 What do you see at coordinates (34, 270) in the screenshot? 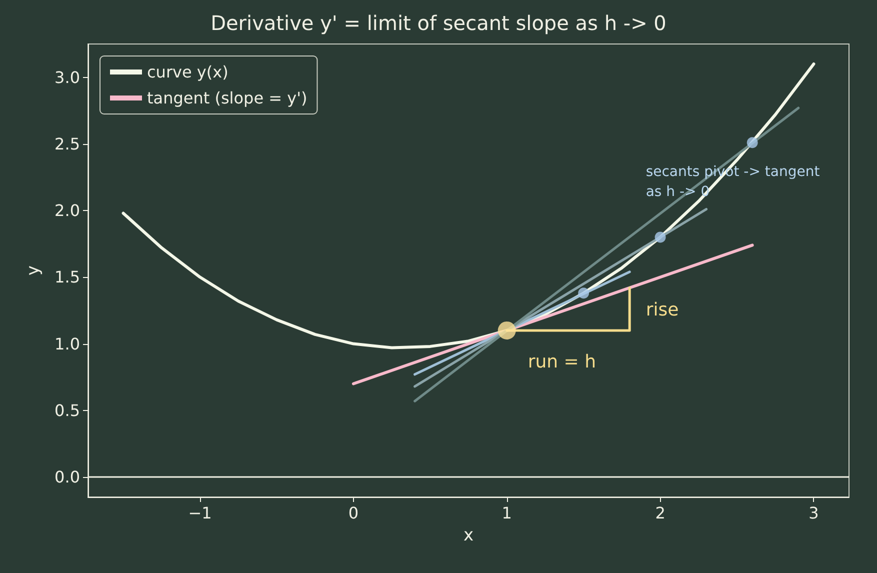
I see `y-axis-title: y` at bounding box center [34, 270].